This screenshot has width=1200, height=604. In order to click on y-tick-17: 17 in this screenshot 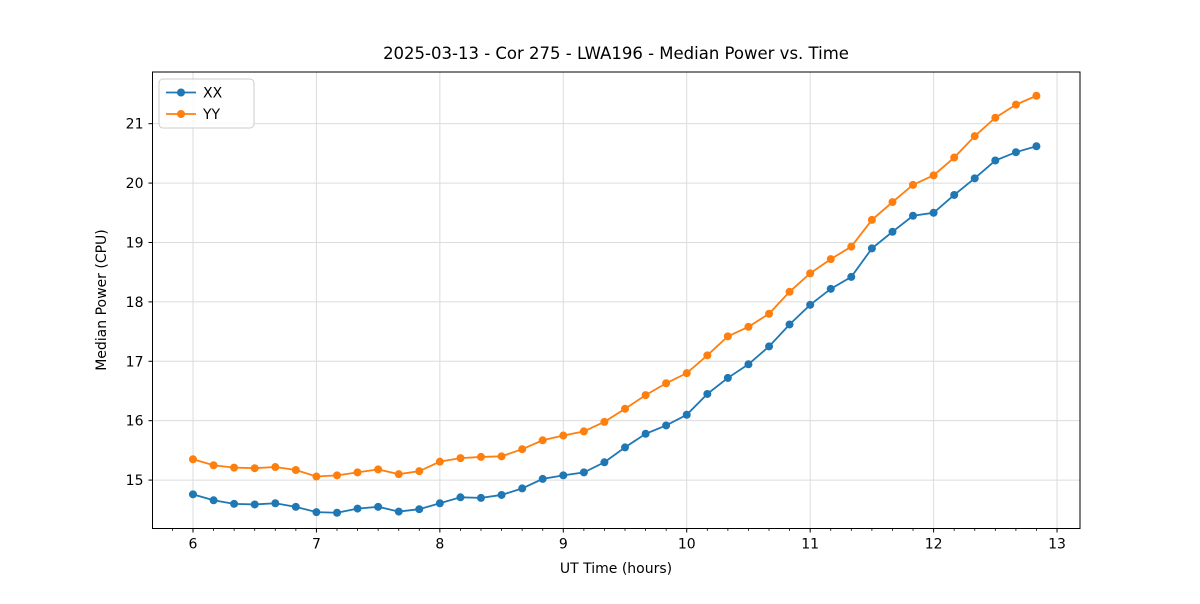, I will do `click(135, 362)`.